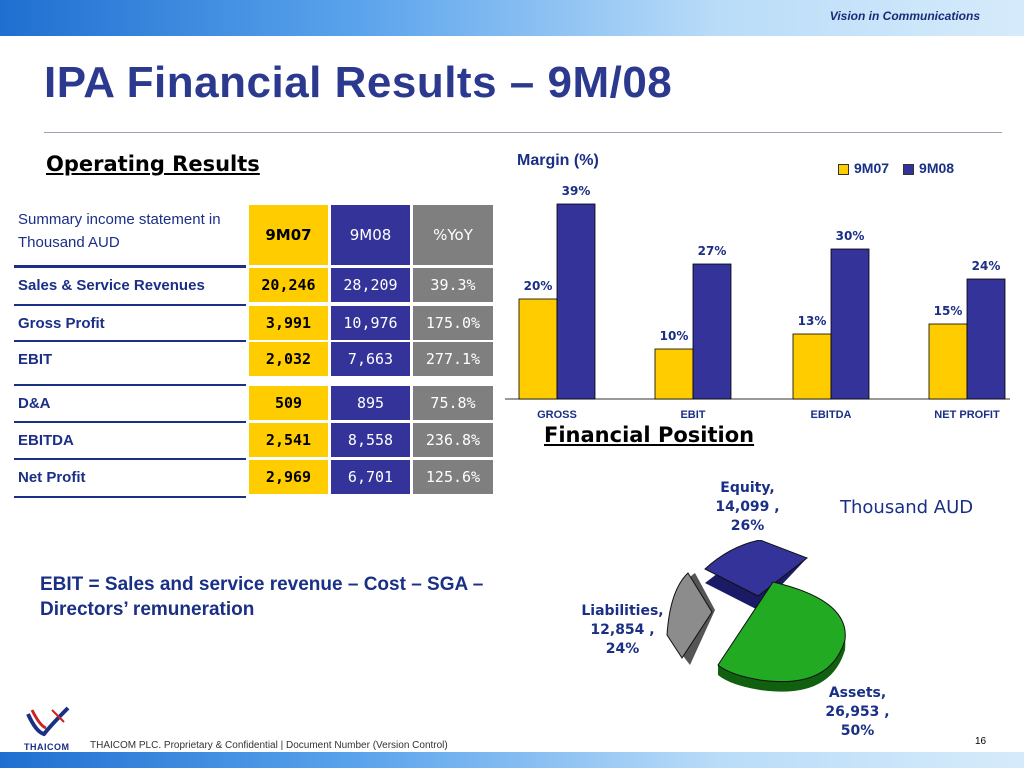 The width and height of the screenshot is (1024, 768). I want to click on page-number: 16, so click(981, 741).